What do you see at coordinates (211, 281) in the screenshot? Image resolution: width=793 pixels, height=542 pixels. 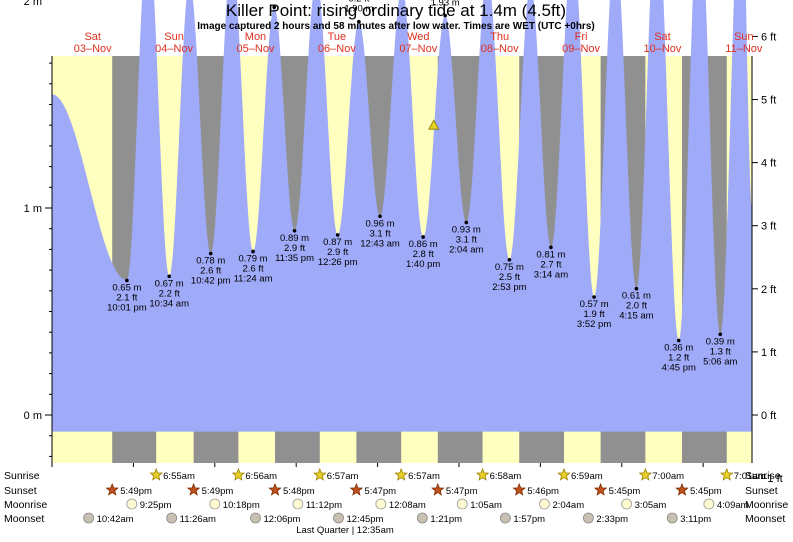 I see `low-tide-label: 10:42 pm` at bounding box center [211, 281].